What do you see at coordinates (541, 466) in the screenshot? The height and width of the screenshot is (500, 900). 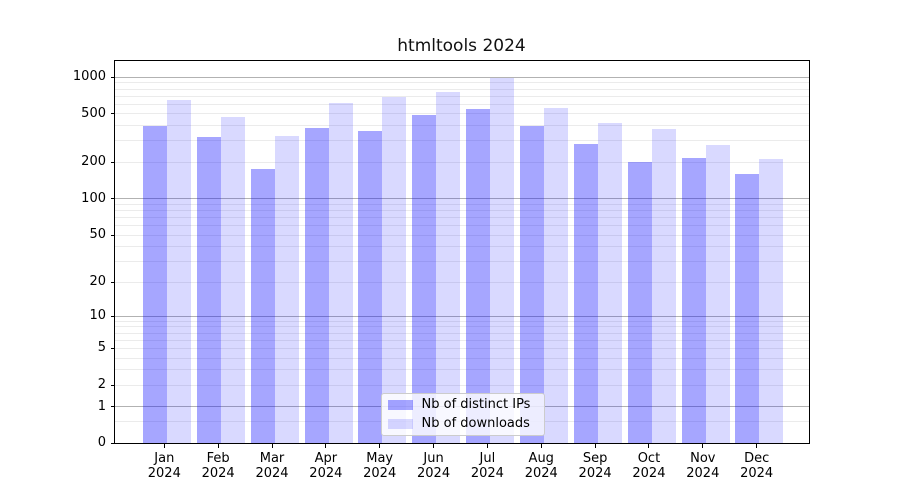 I see `x-tick-label: Aug 2024` at bounding box center [541, 466].